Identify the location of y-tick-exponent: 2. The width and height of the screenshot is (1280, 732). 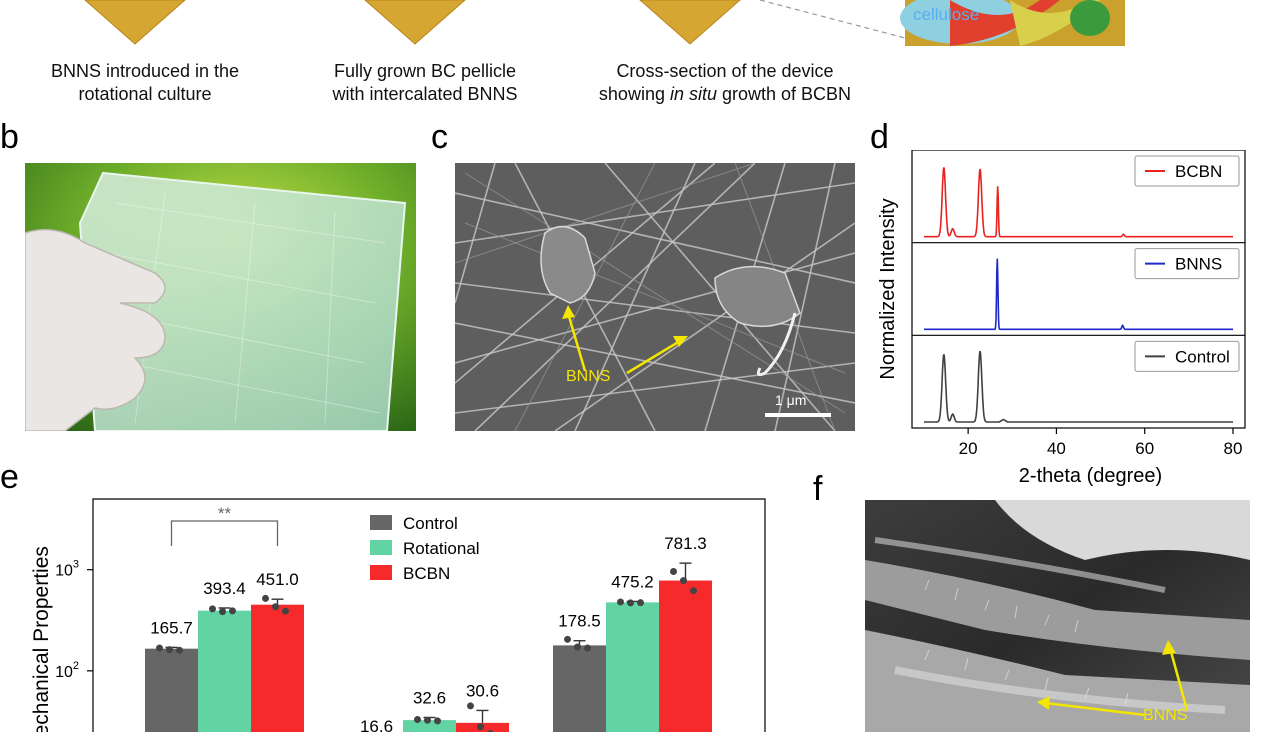
(76, 666).